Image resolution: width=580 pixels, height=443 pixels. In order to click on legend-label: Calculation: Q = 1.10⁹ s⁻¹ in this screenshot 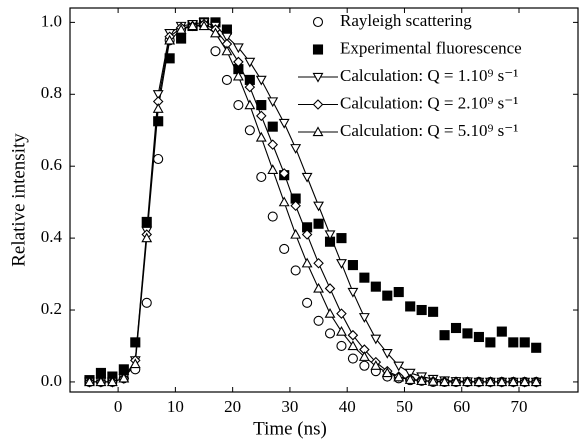, I will do `click(429, 75)`.